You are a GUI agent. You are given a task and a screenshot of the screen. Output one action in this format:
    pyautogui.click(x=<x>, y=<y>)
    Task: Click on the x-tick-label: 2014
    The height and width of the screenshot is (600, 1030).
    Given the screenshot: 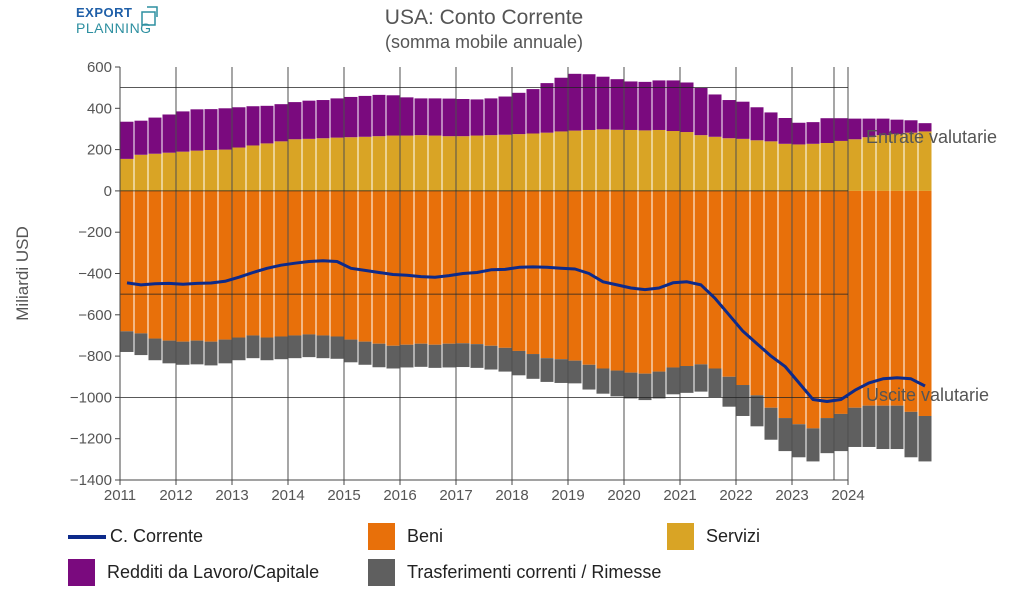 What is the action you would take?
    pyautogui.click(x=287, y=495)
    